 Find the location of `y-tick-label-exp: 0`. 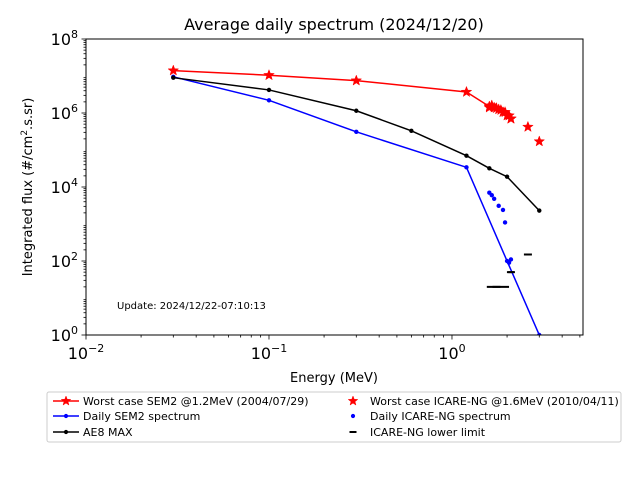

y-tick-label-exp: 0 is located at coordinates (74, 330).